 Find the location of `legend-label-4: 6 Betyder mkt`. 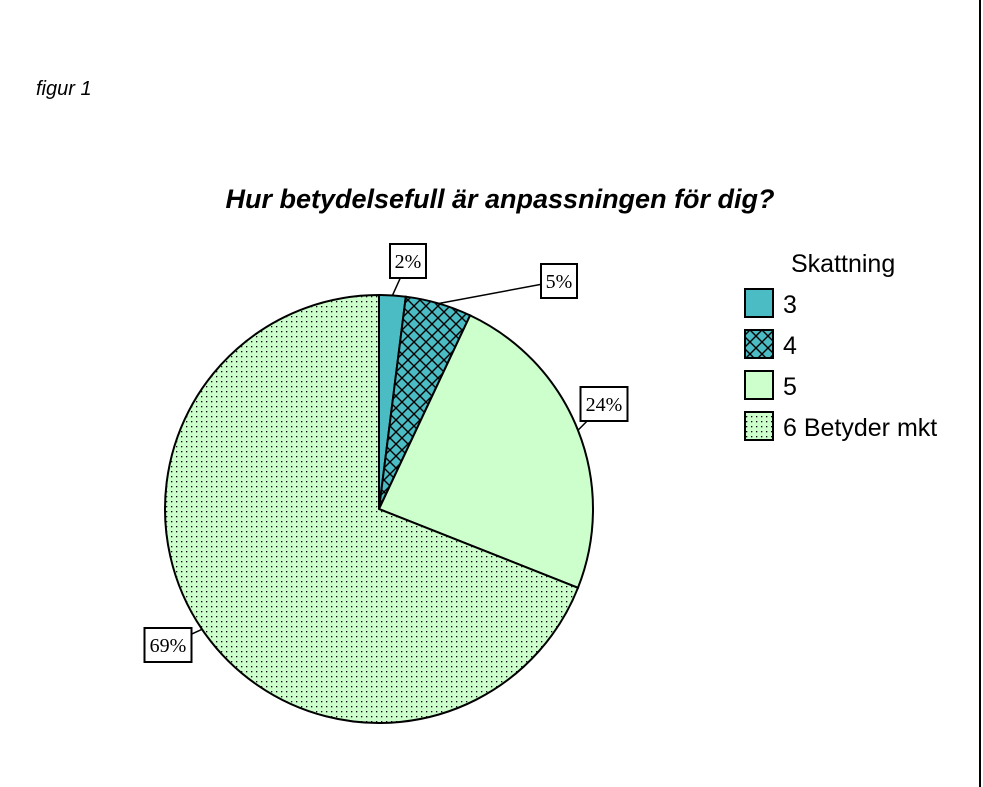

legend-label-4: 6 Betyder mkt is located at coordinates (860, 428).